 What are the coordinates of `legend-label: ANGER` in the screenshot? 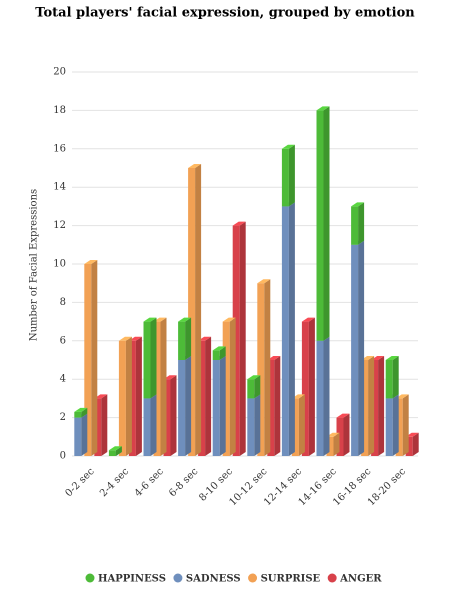 It's located at (360, 579).